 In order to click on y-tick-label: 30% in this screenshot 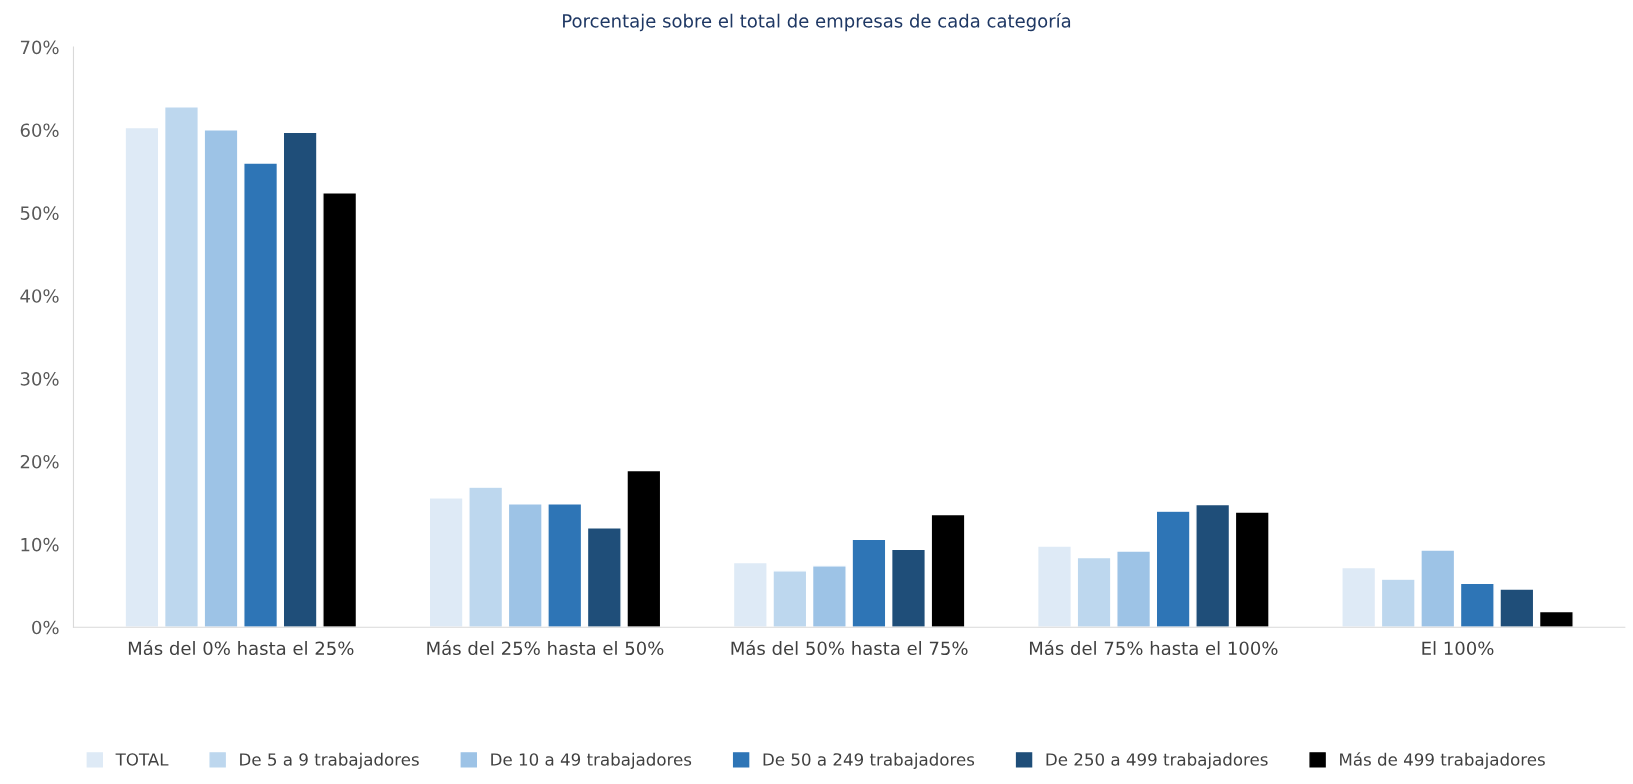, I will do `click(39, 379)`.